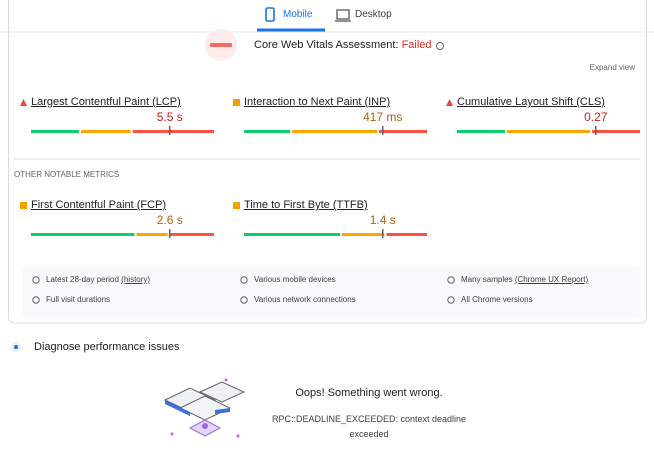 This screenshot has width=654, height=475. Describe the element at coordinates (531, 102) in the screenshot. I see `metric-name: Cumulative Layout Shift (CLS)` at that location.